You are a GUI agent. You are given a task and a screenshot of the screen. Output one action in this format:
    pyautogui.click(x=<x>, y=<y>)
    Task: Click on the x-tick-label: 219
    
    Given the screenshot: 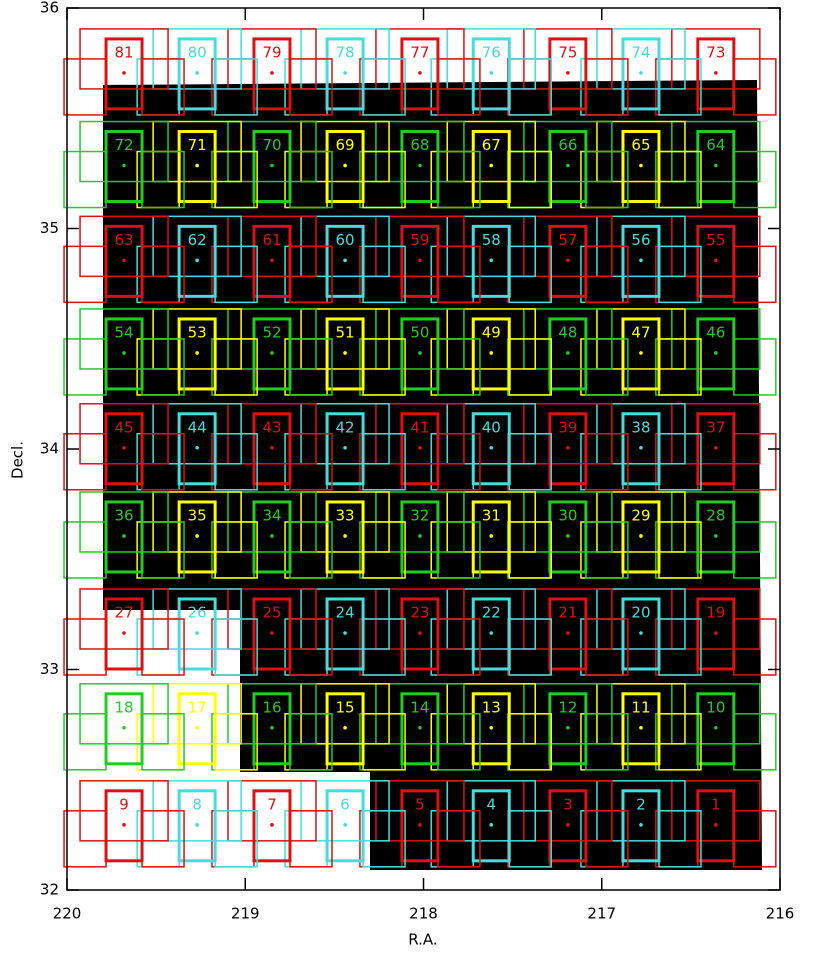 What is the action you would take?
    pyautogui.click(x=245, y=914)
    